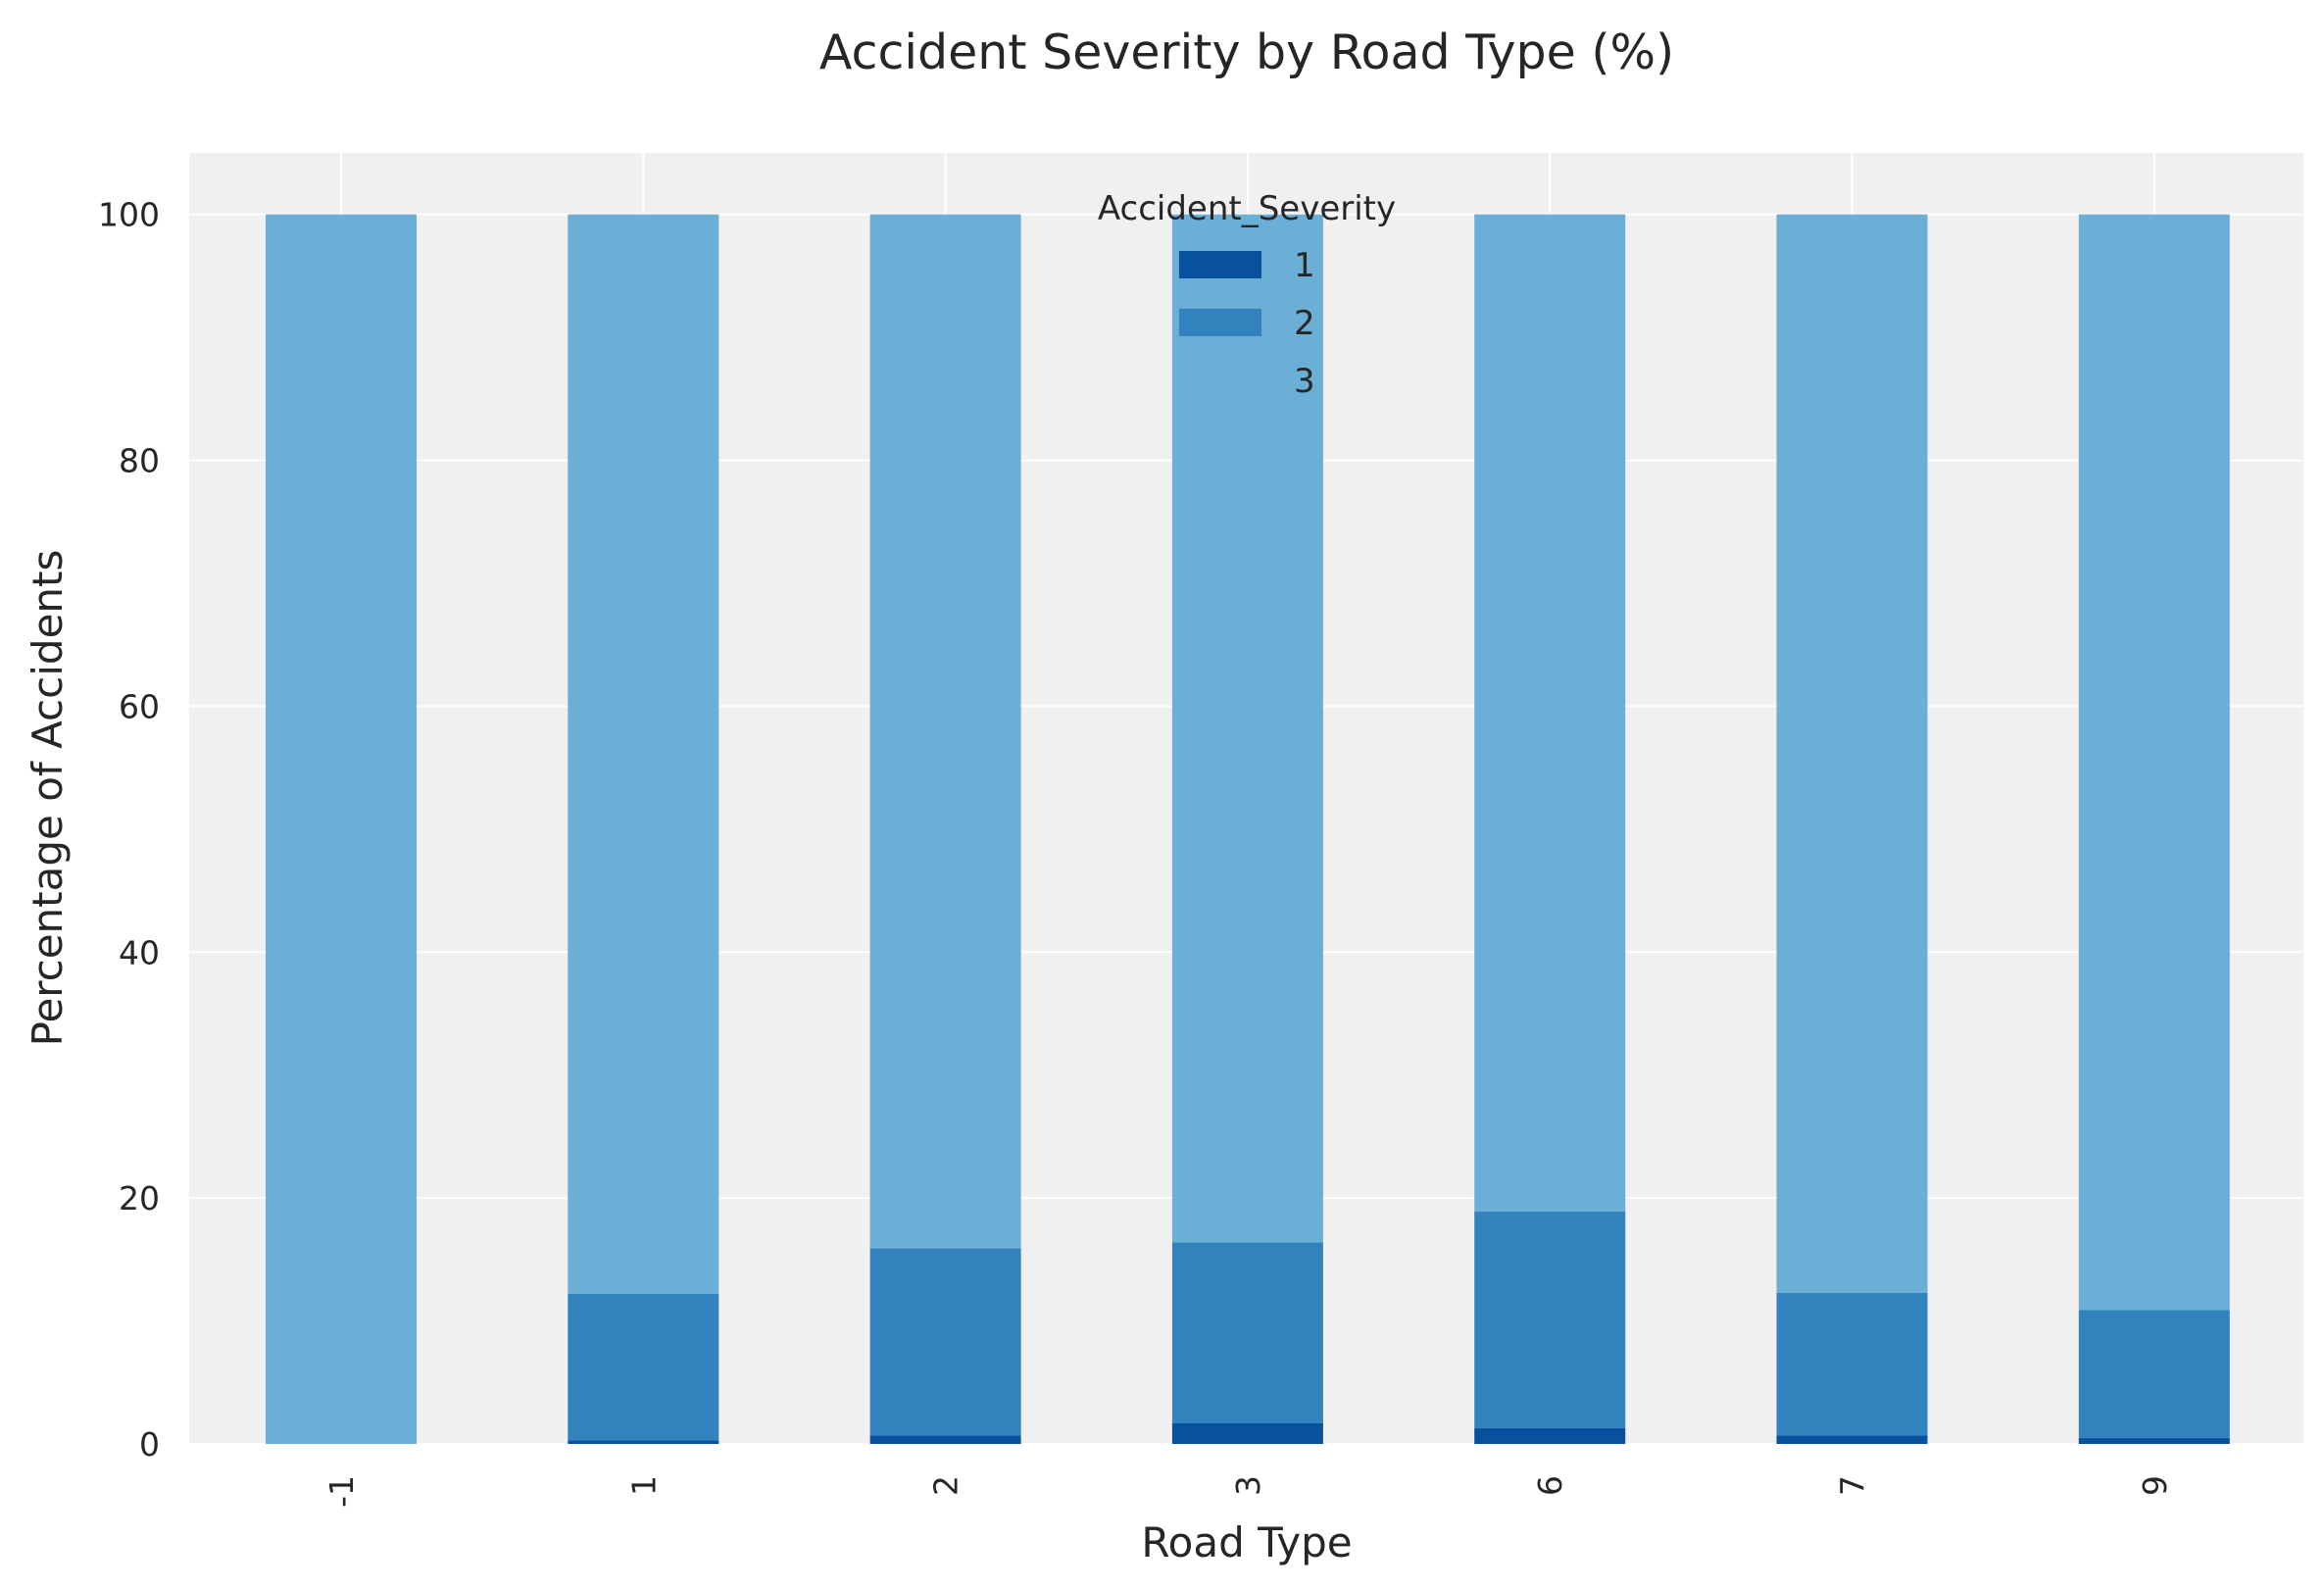 The image size is (2324, 1590). What do you see at coordinates (341, 829) in the screenshot?
I see `bar-segment--1-severity-3` at bounding box center [341, 829].